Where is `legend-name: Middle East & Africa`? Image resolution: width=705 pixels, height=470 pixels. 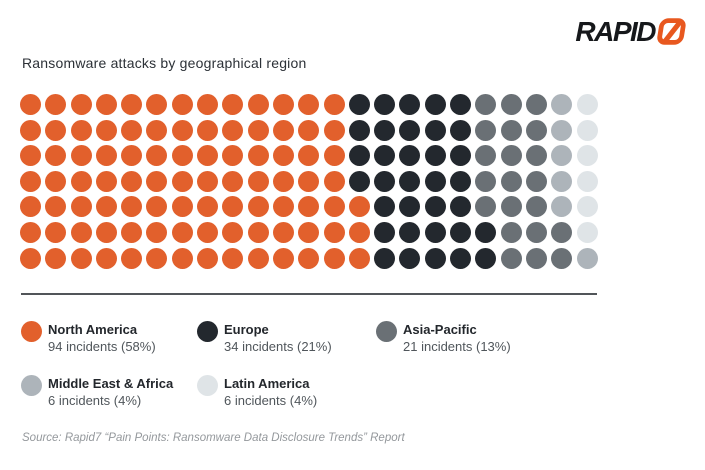 legend-name: Middle East & Africa is located at coordinates (111, 383).